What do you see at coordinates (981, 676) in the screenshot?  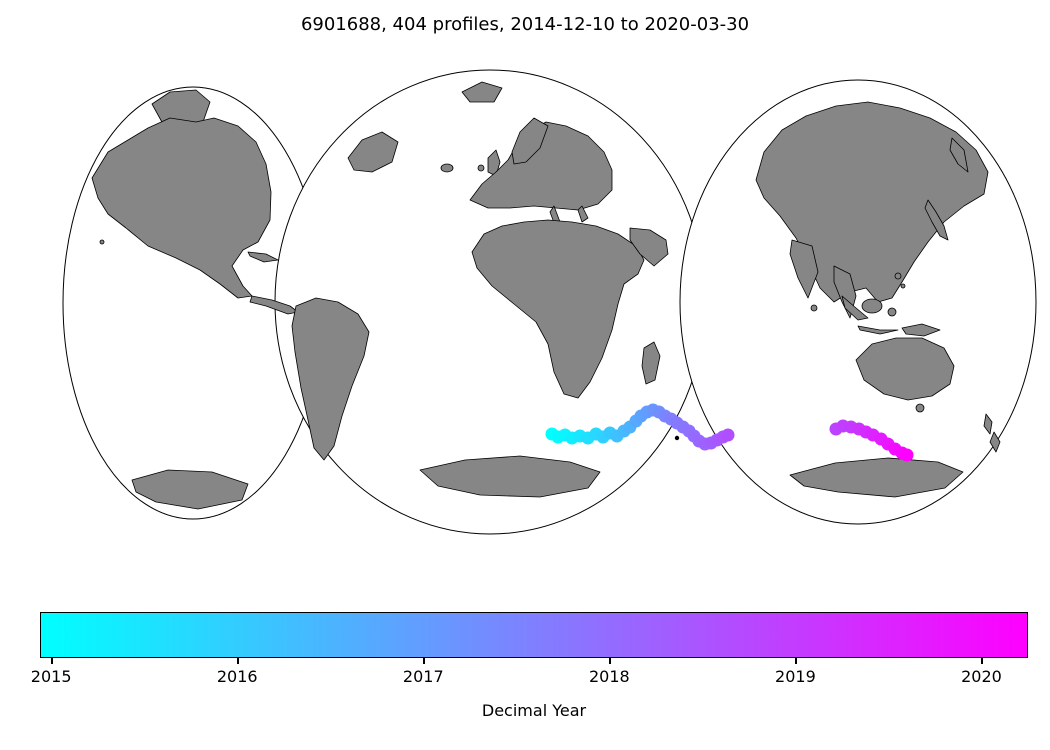 I see `colorbar-tick-label: 2020` at bounding box center [981, 676].